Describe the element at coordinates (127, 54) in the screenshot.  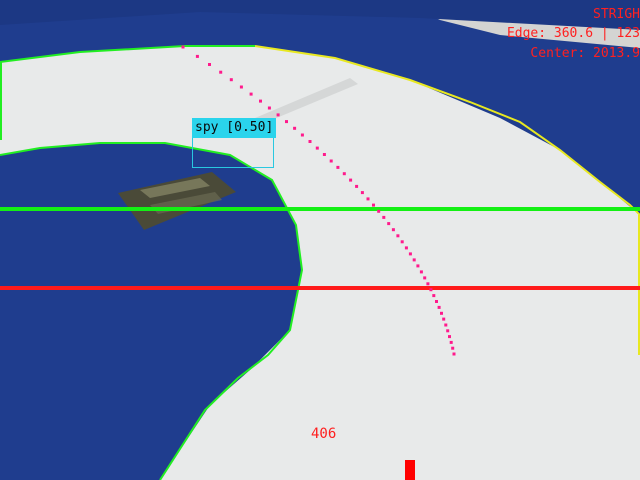
I see `outer-boundary-left` at that location.